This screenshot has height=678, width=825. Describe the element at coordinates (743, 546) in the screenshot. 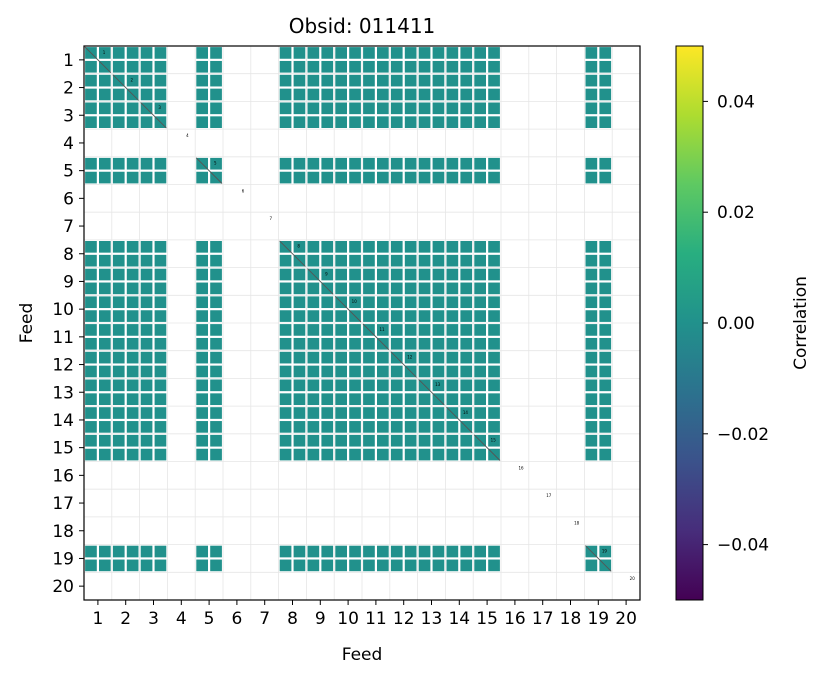

I see `colorbar-tick-label: −0.04` at that location.